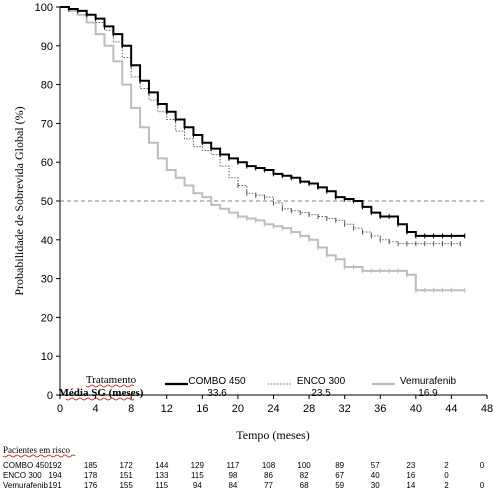  Describe the element at coordinates (487, 409) in the screenshot. I see `x-tick-label: 48` at that location.